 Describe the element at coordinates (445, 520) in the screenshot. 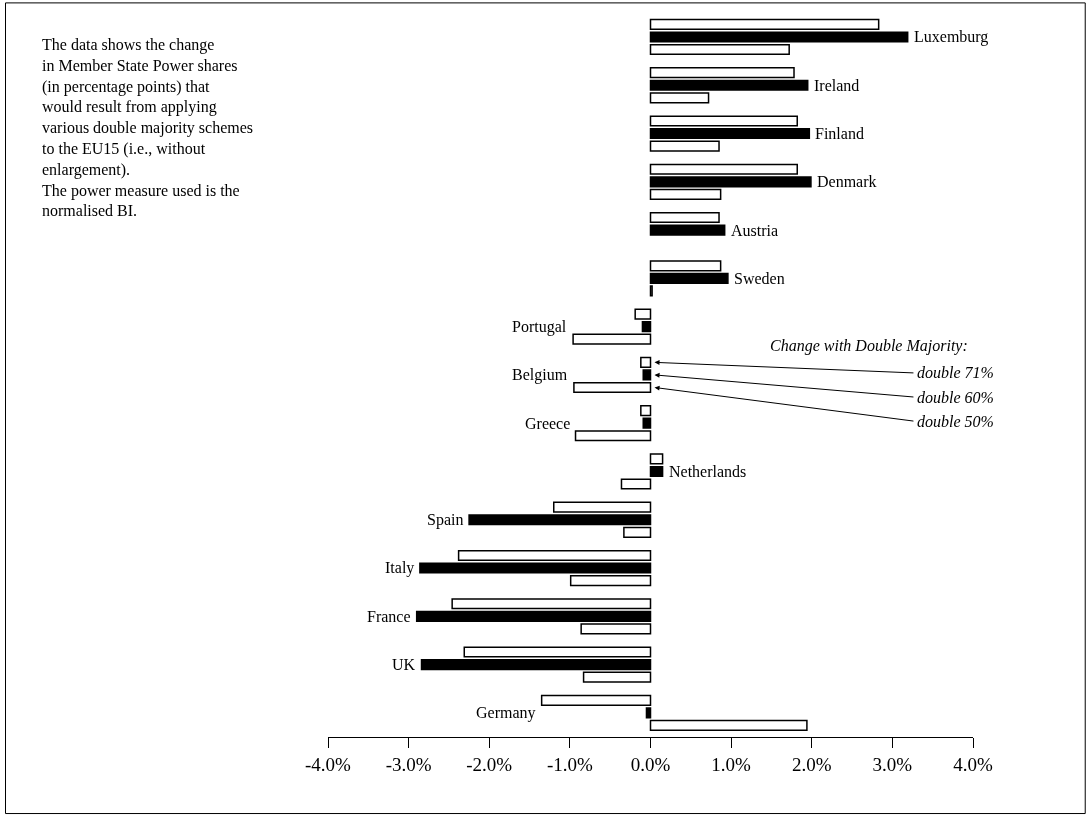

I see `y-tick-label: Spain` at that location.